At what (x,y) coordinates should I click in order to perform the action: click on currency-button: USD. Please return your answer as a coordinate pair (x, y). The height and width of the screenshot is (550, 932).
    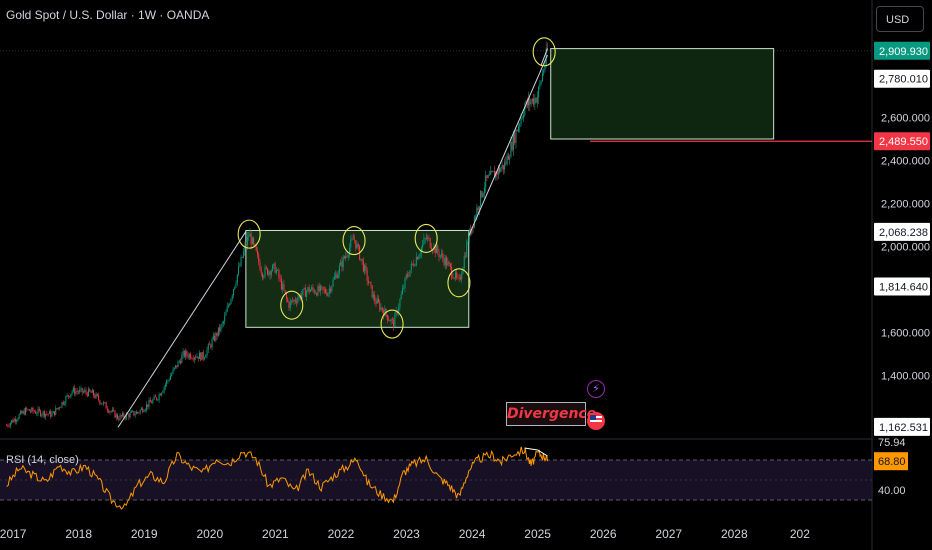
    Looking at the image, I should click on (900, 19).